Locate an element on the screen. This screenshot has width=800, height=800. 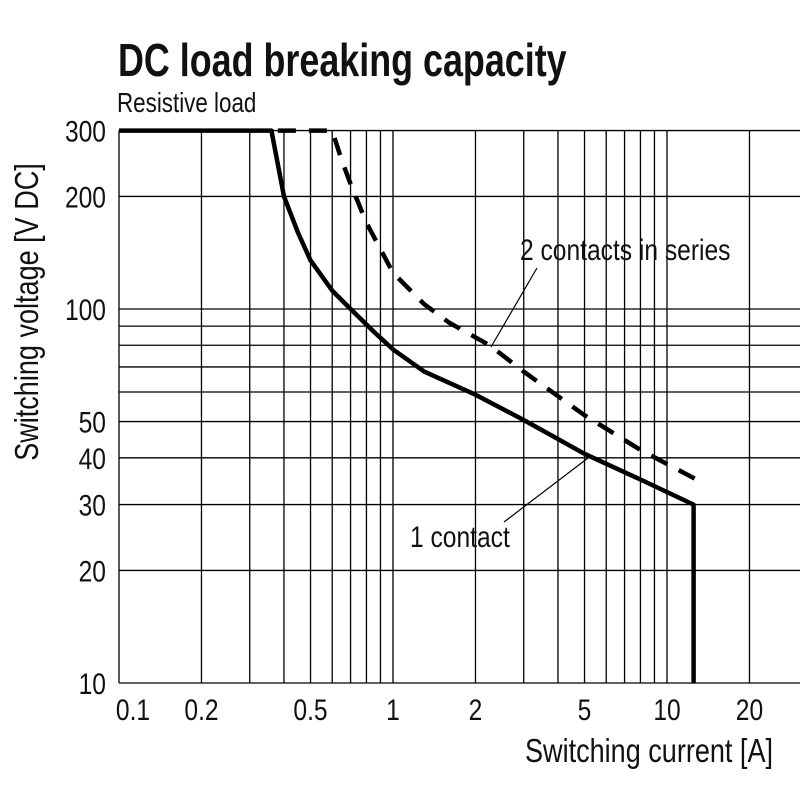
x-tick-label-group: 20 is located at coordinates (749, 710).